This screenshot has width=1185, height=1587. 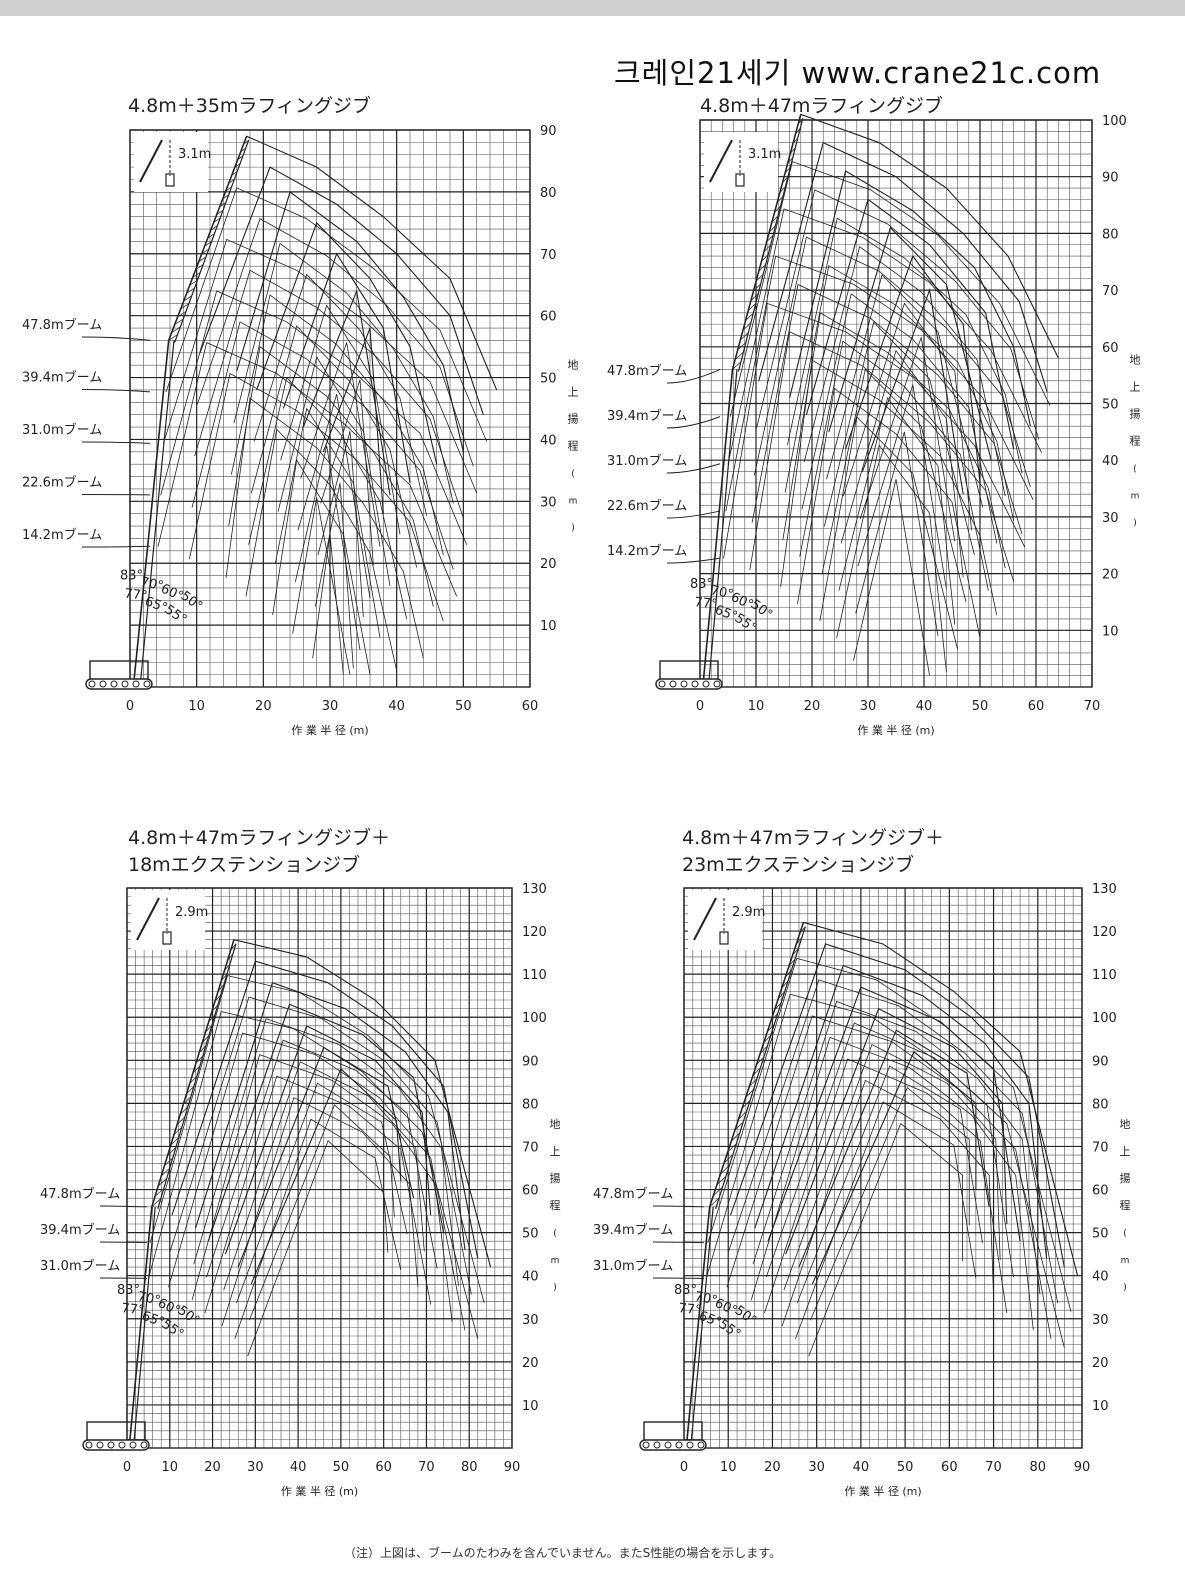 I want to click on x-tick-label: 60, so click(x=383, y=1467).